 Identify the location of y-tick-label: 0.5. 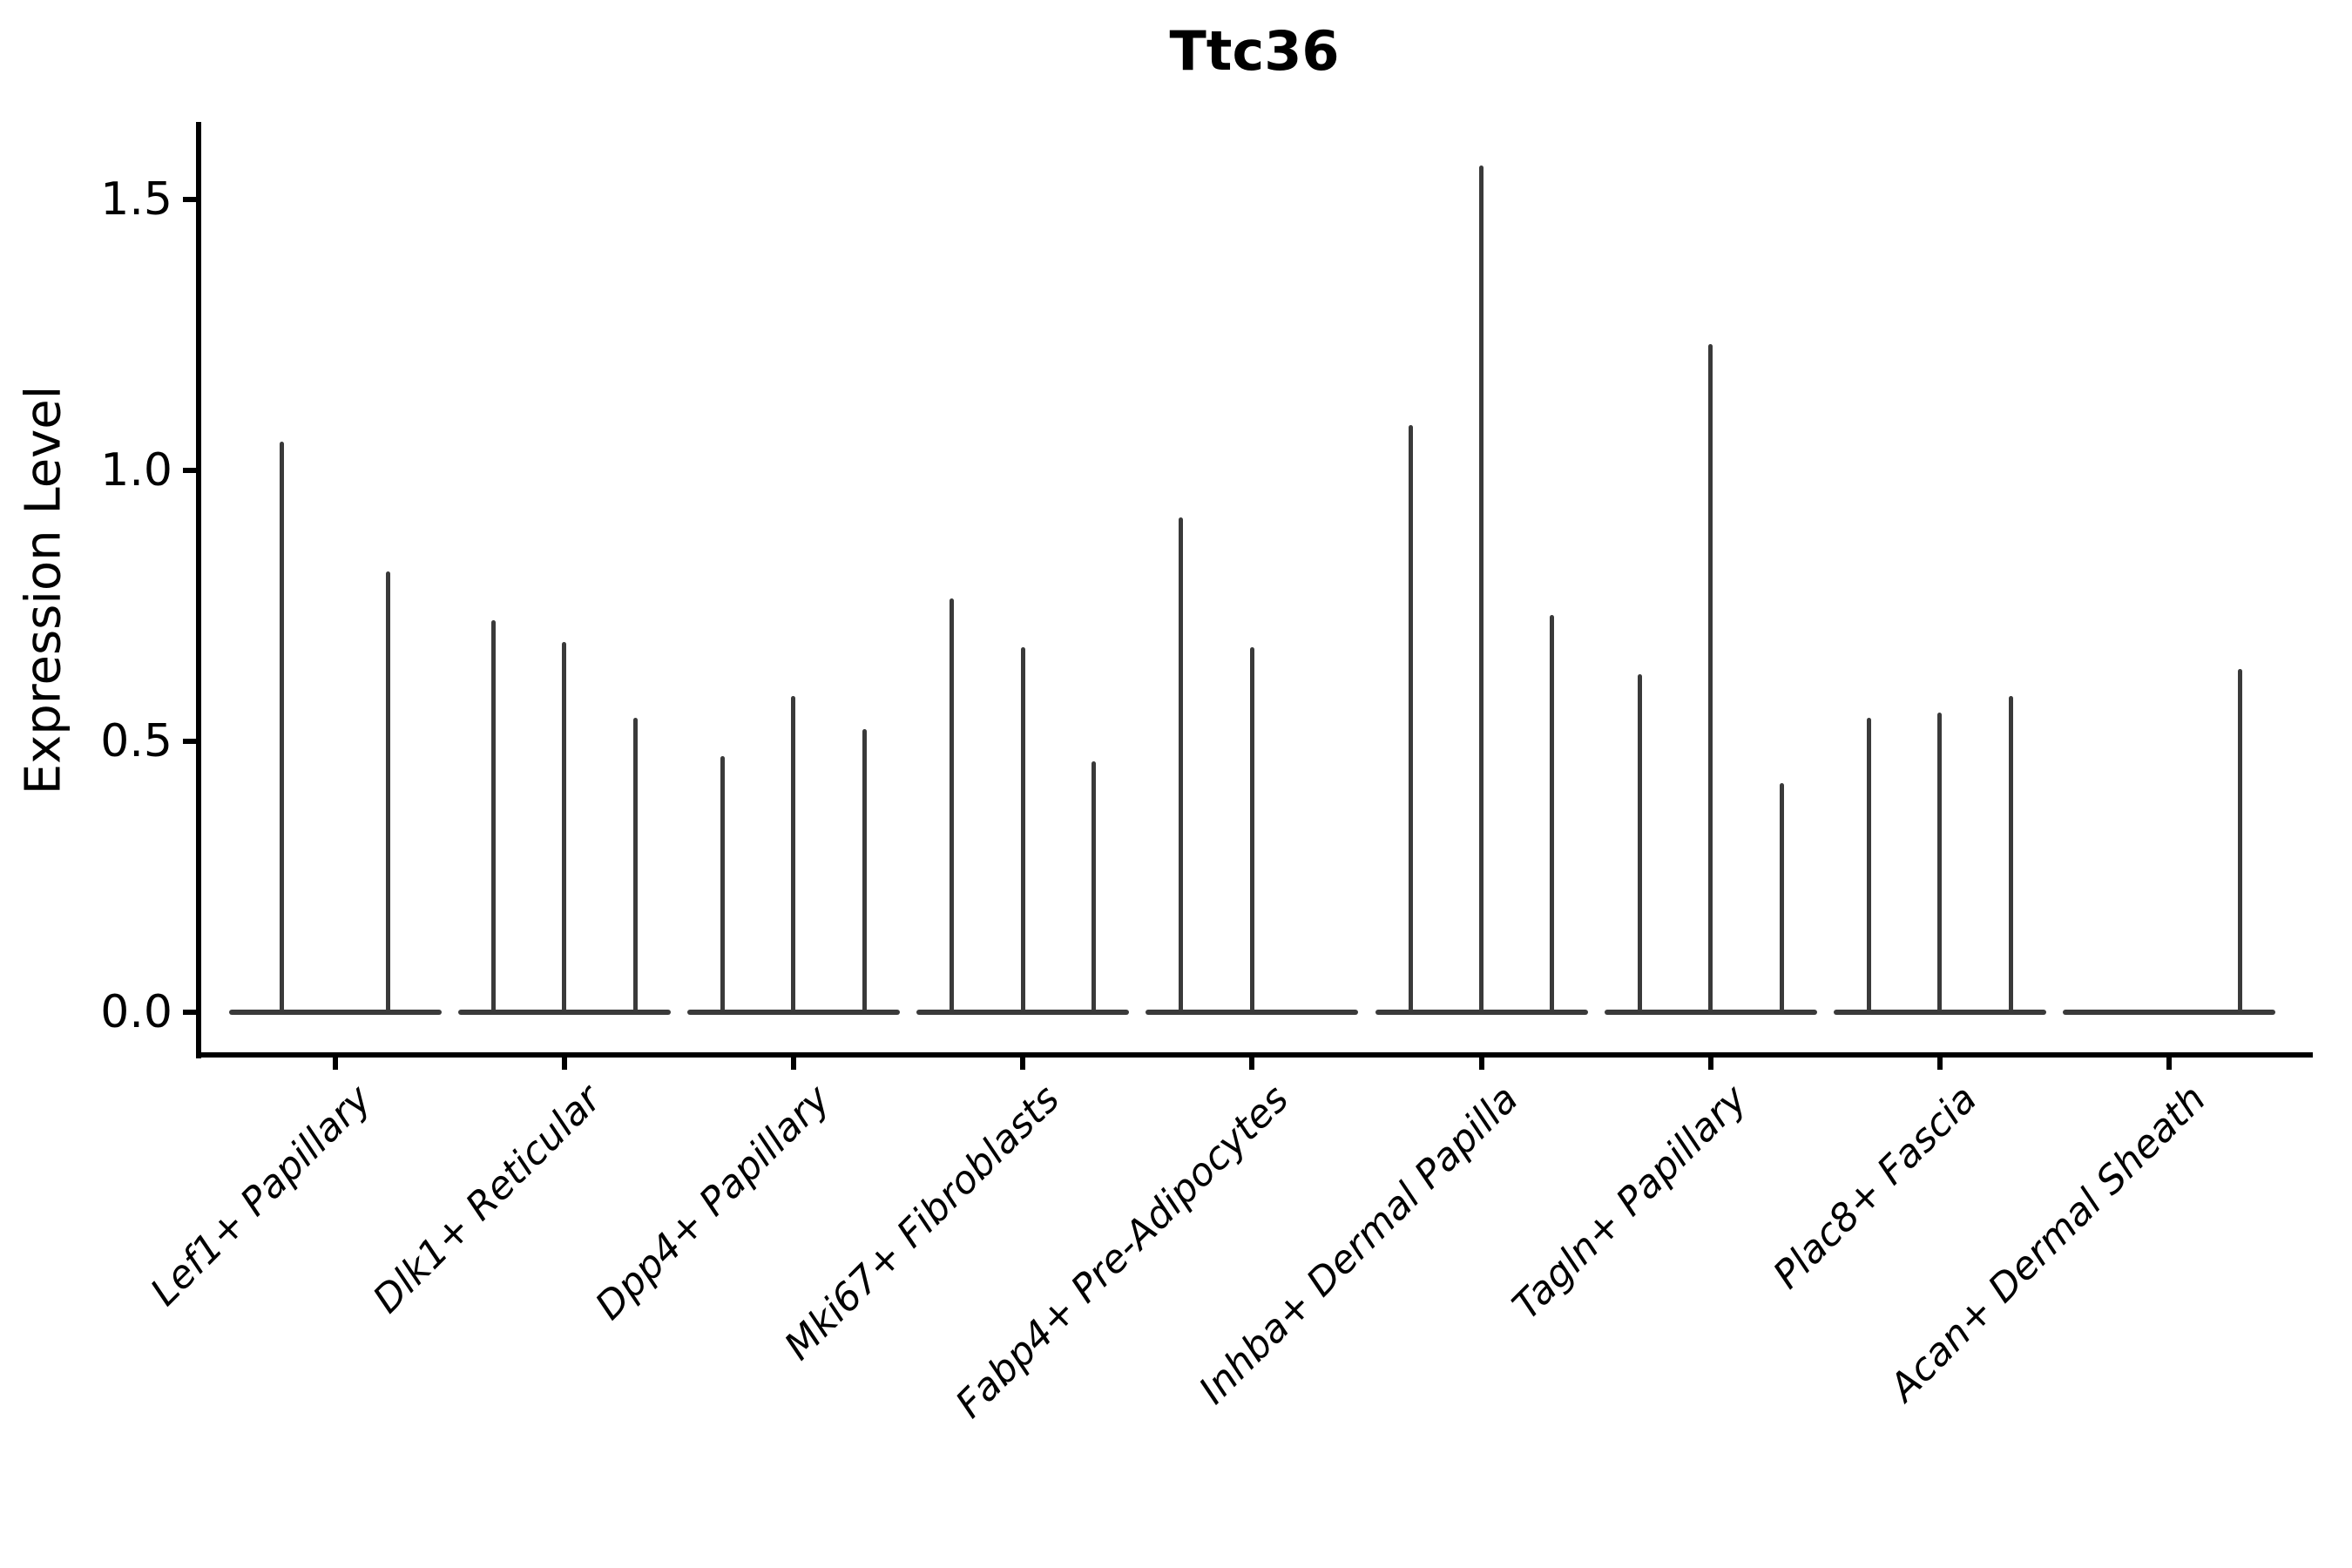
(136, 741).